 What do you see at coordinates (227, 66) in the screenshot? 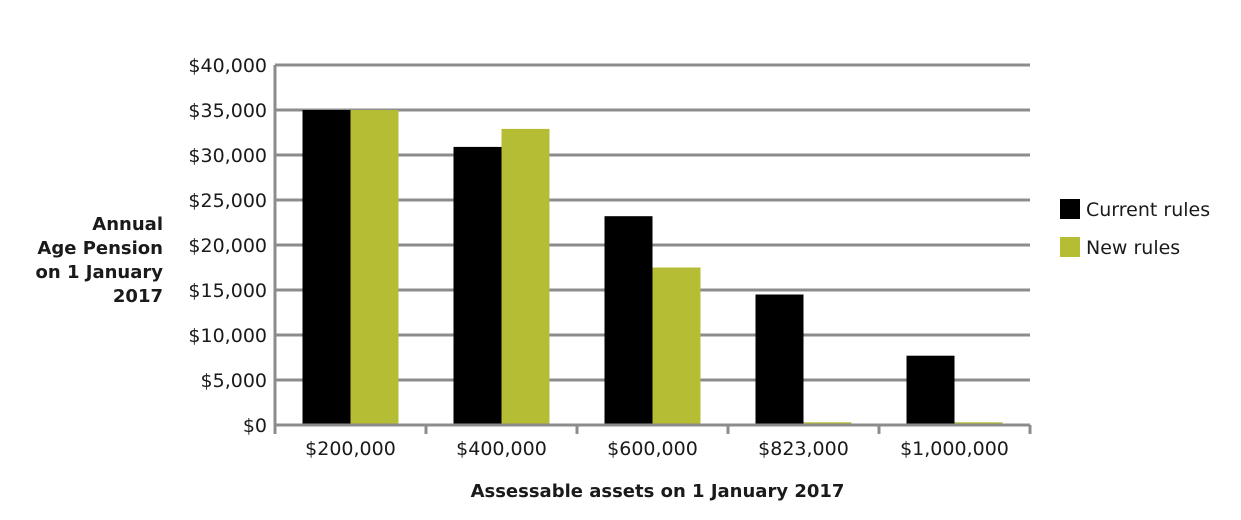
I see `y-tick-label: $40,000` at bounding box center [227, 66].